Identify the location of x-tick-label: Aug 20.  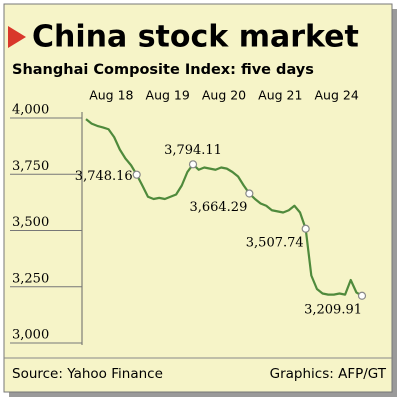
(224, 95).